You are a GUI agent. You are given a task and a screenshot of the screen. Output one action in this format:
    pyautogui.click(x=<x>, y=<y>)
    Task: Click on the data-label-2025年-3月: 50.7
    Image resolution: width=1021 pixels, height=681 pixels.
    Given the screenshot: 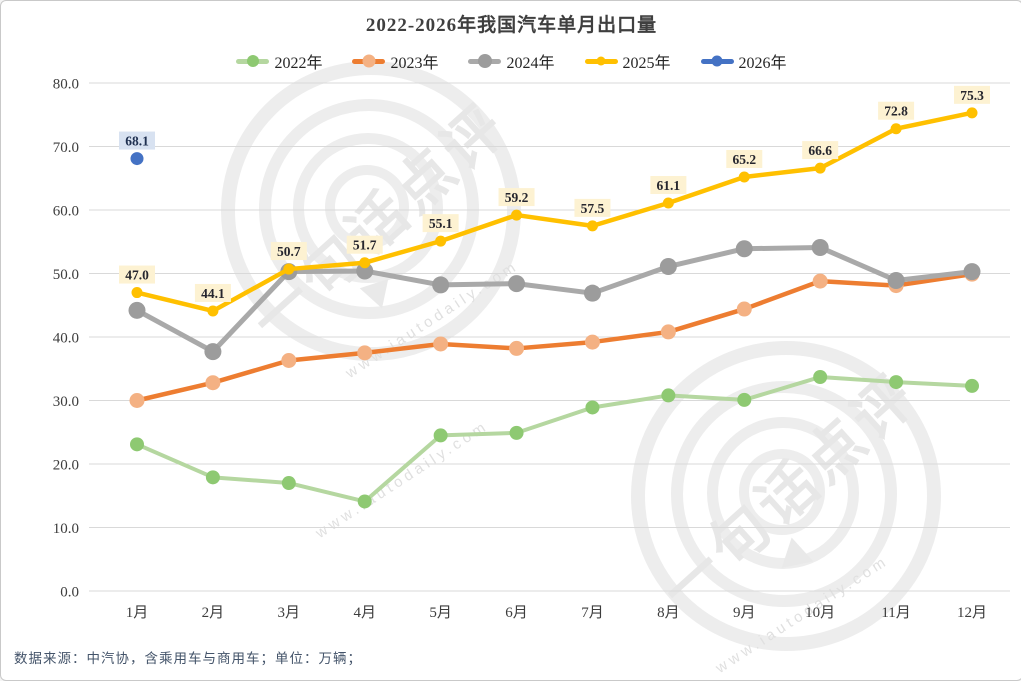 What is the action you would take?
    pyautogui.click(x=289, y=251)
    